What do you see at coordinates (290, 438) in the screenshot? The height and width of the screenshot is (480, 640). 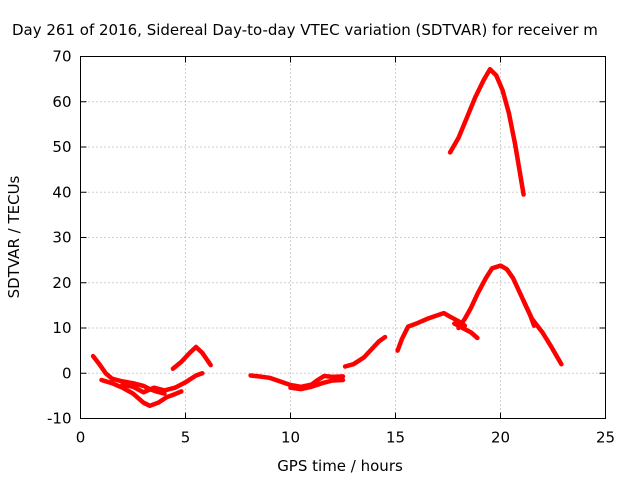 I see `x-tick-label: 10` at bounding box center [290, 438].